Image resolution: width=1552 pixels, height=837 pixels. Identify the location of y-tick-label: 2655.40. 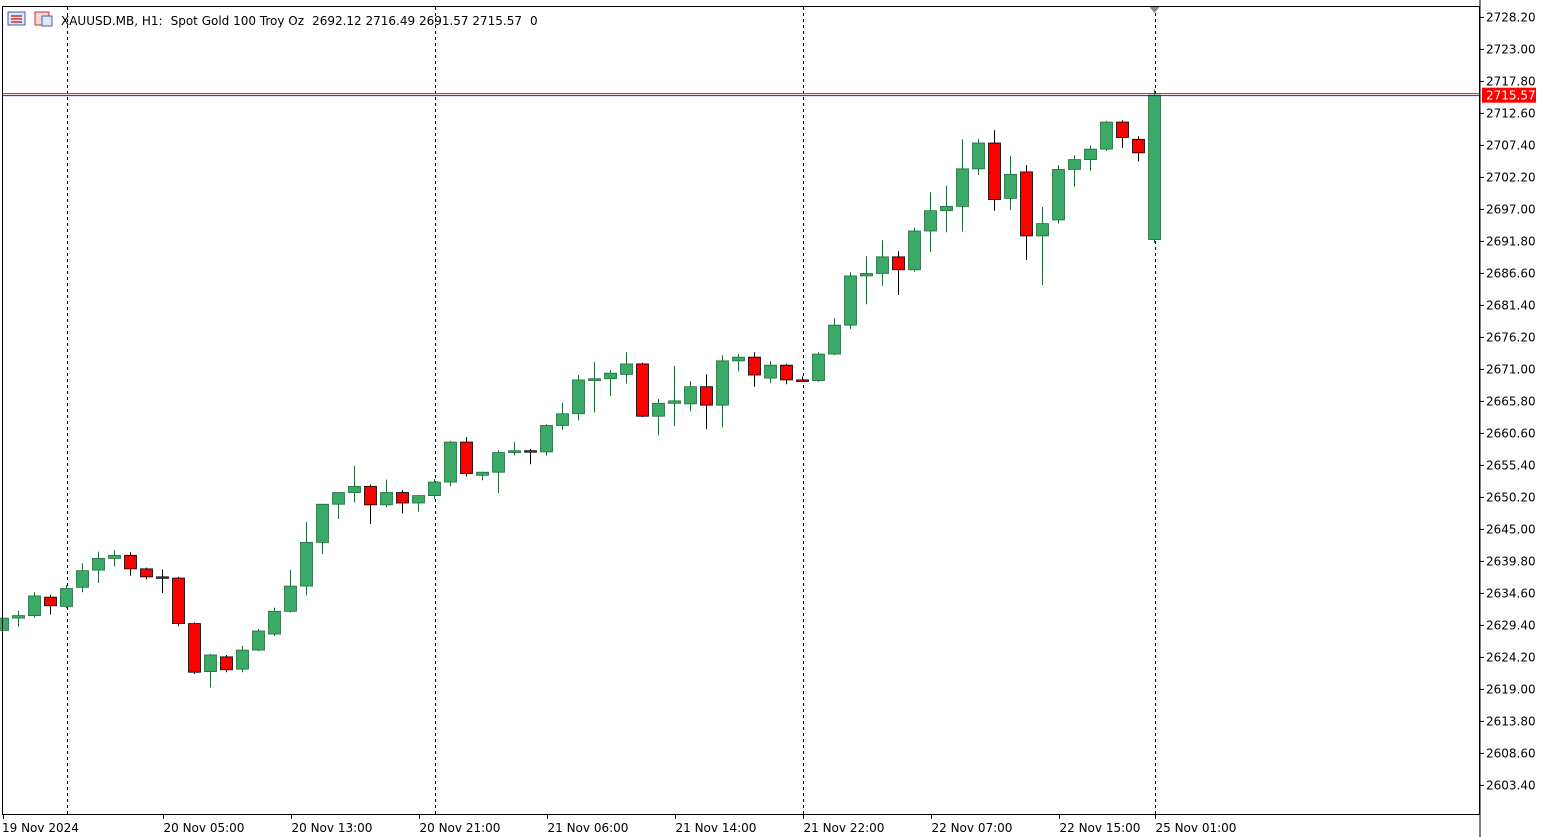
(1511, 465).